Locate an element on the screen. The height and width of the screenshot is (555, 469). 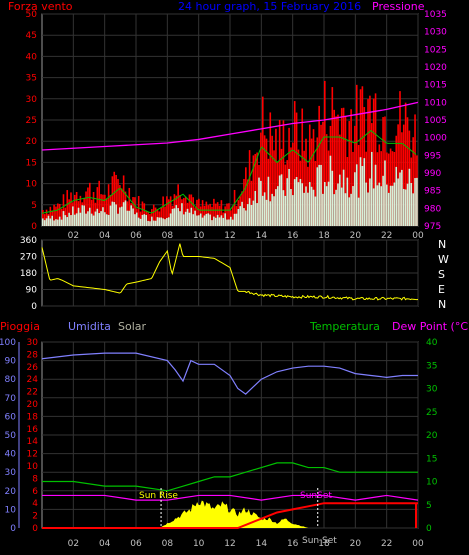
compass-letter: W is located at coordinates (443, 259).